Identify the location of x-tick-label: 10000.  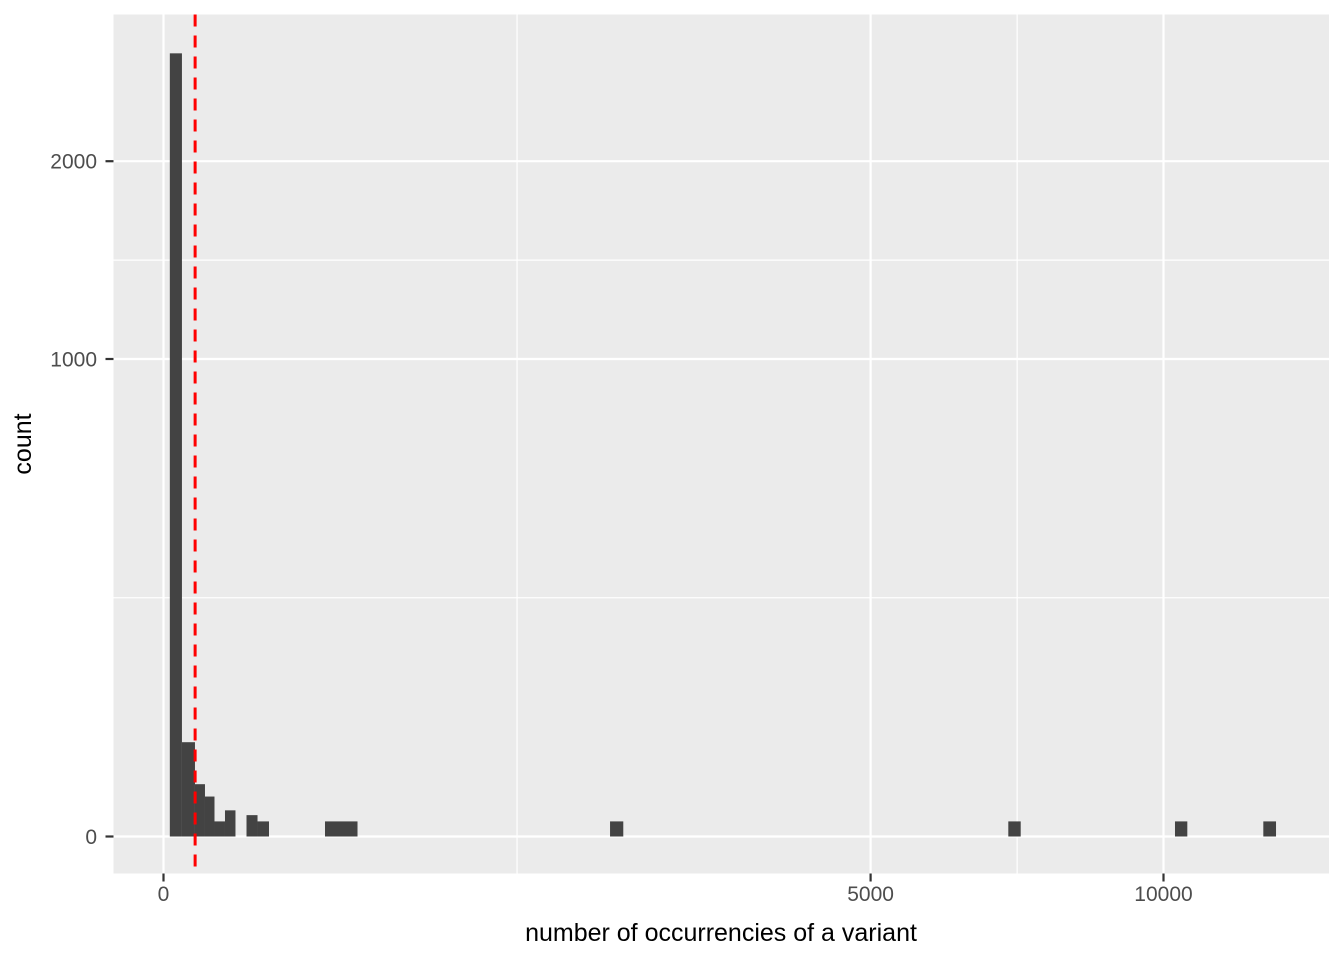
(1163, 894).